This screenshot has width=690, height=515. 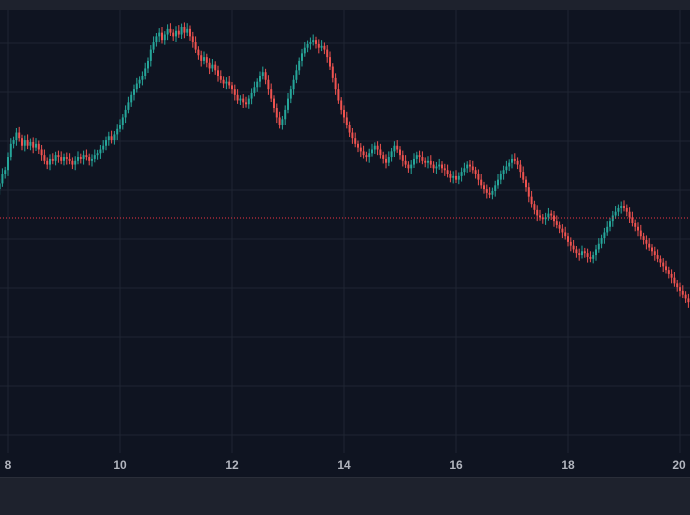 What do you see at coordinates (345, 465) in the screenshot?
I see `time-axis: 8 10 12 14 16 18 20` at bounding box center [345, 465].